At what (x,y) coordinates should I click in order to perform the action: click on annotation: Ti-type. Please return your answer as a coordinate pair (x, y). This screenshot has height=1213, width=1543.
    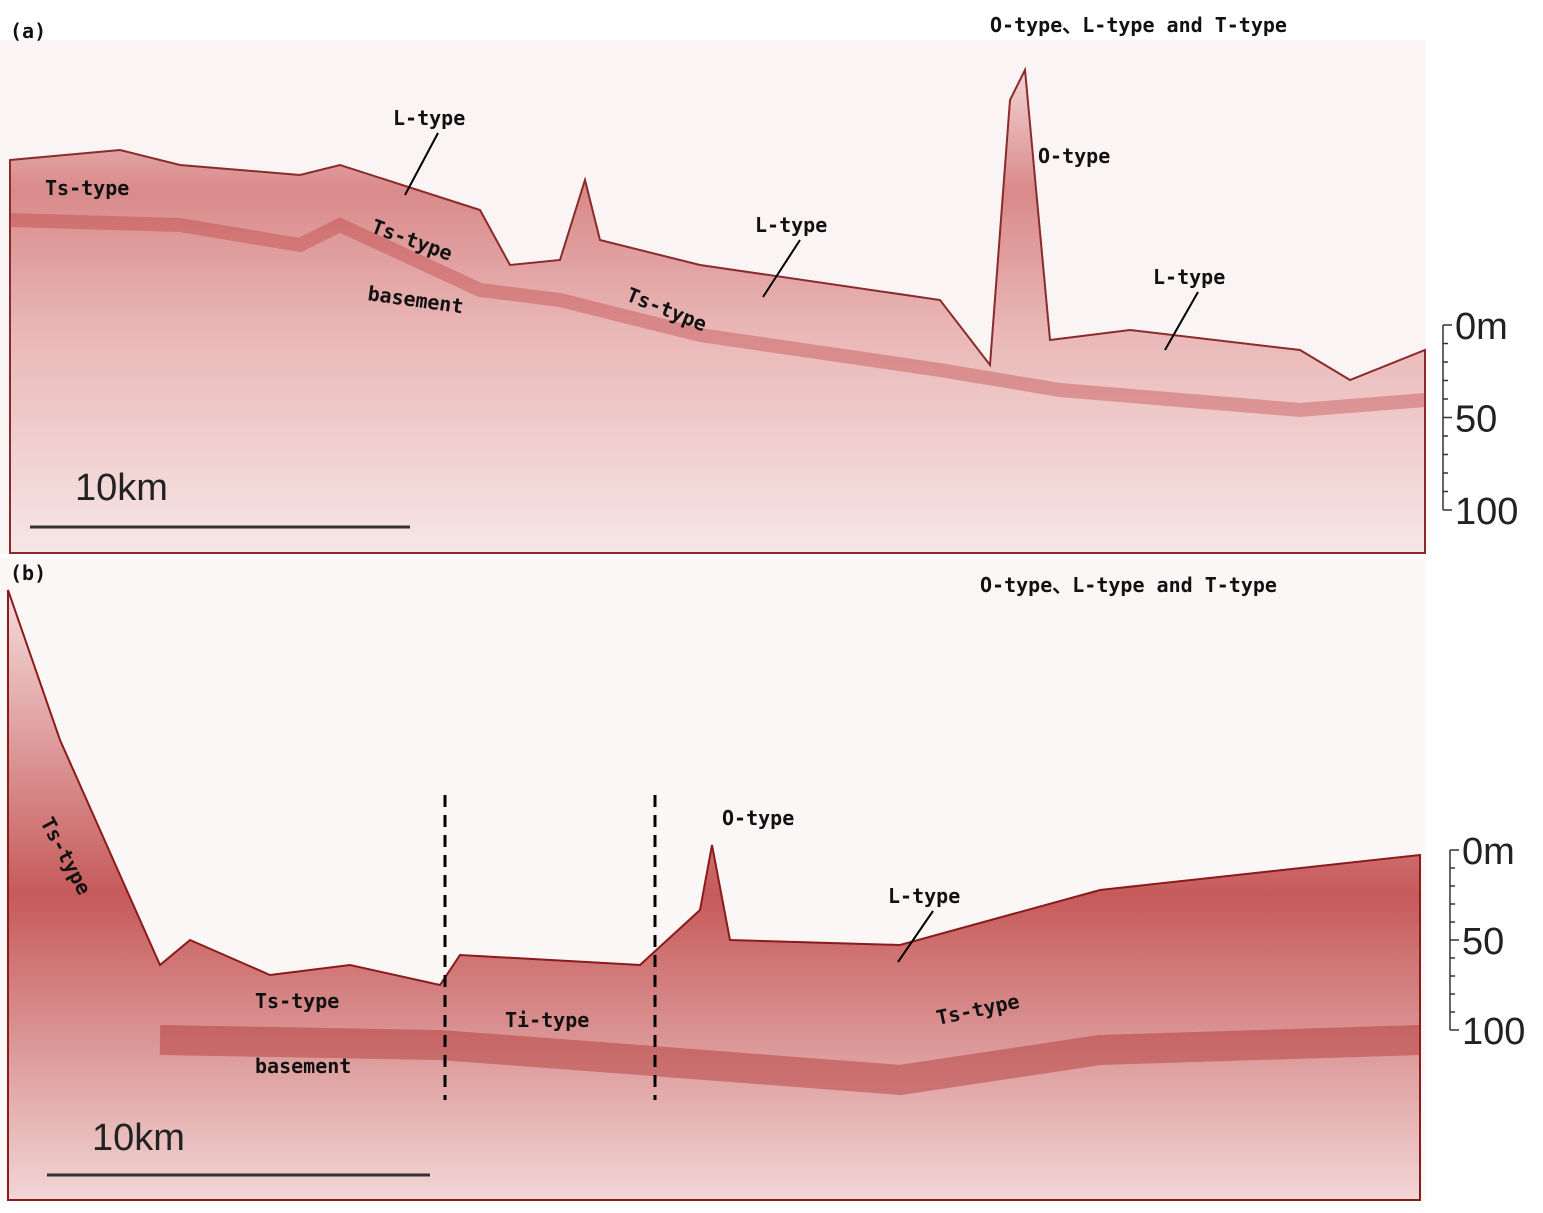
    Looking at the image, I should click on (547, 1020).